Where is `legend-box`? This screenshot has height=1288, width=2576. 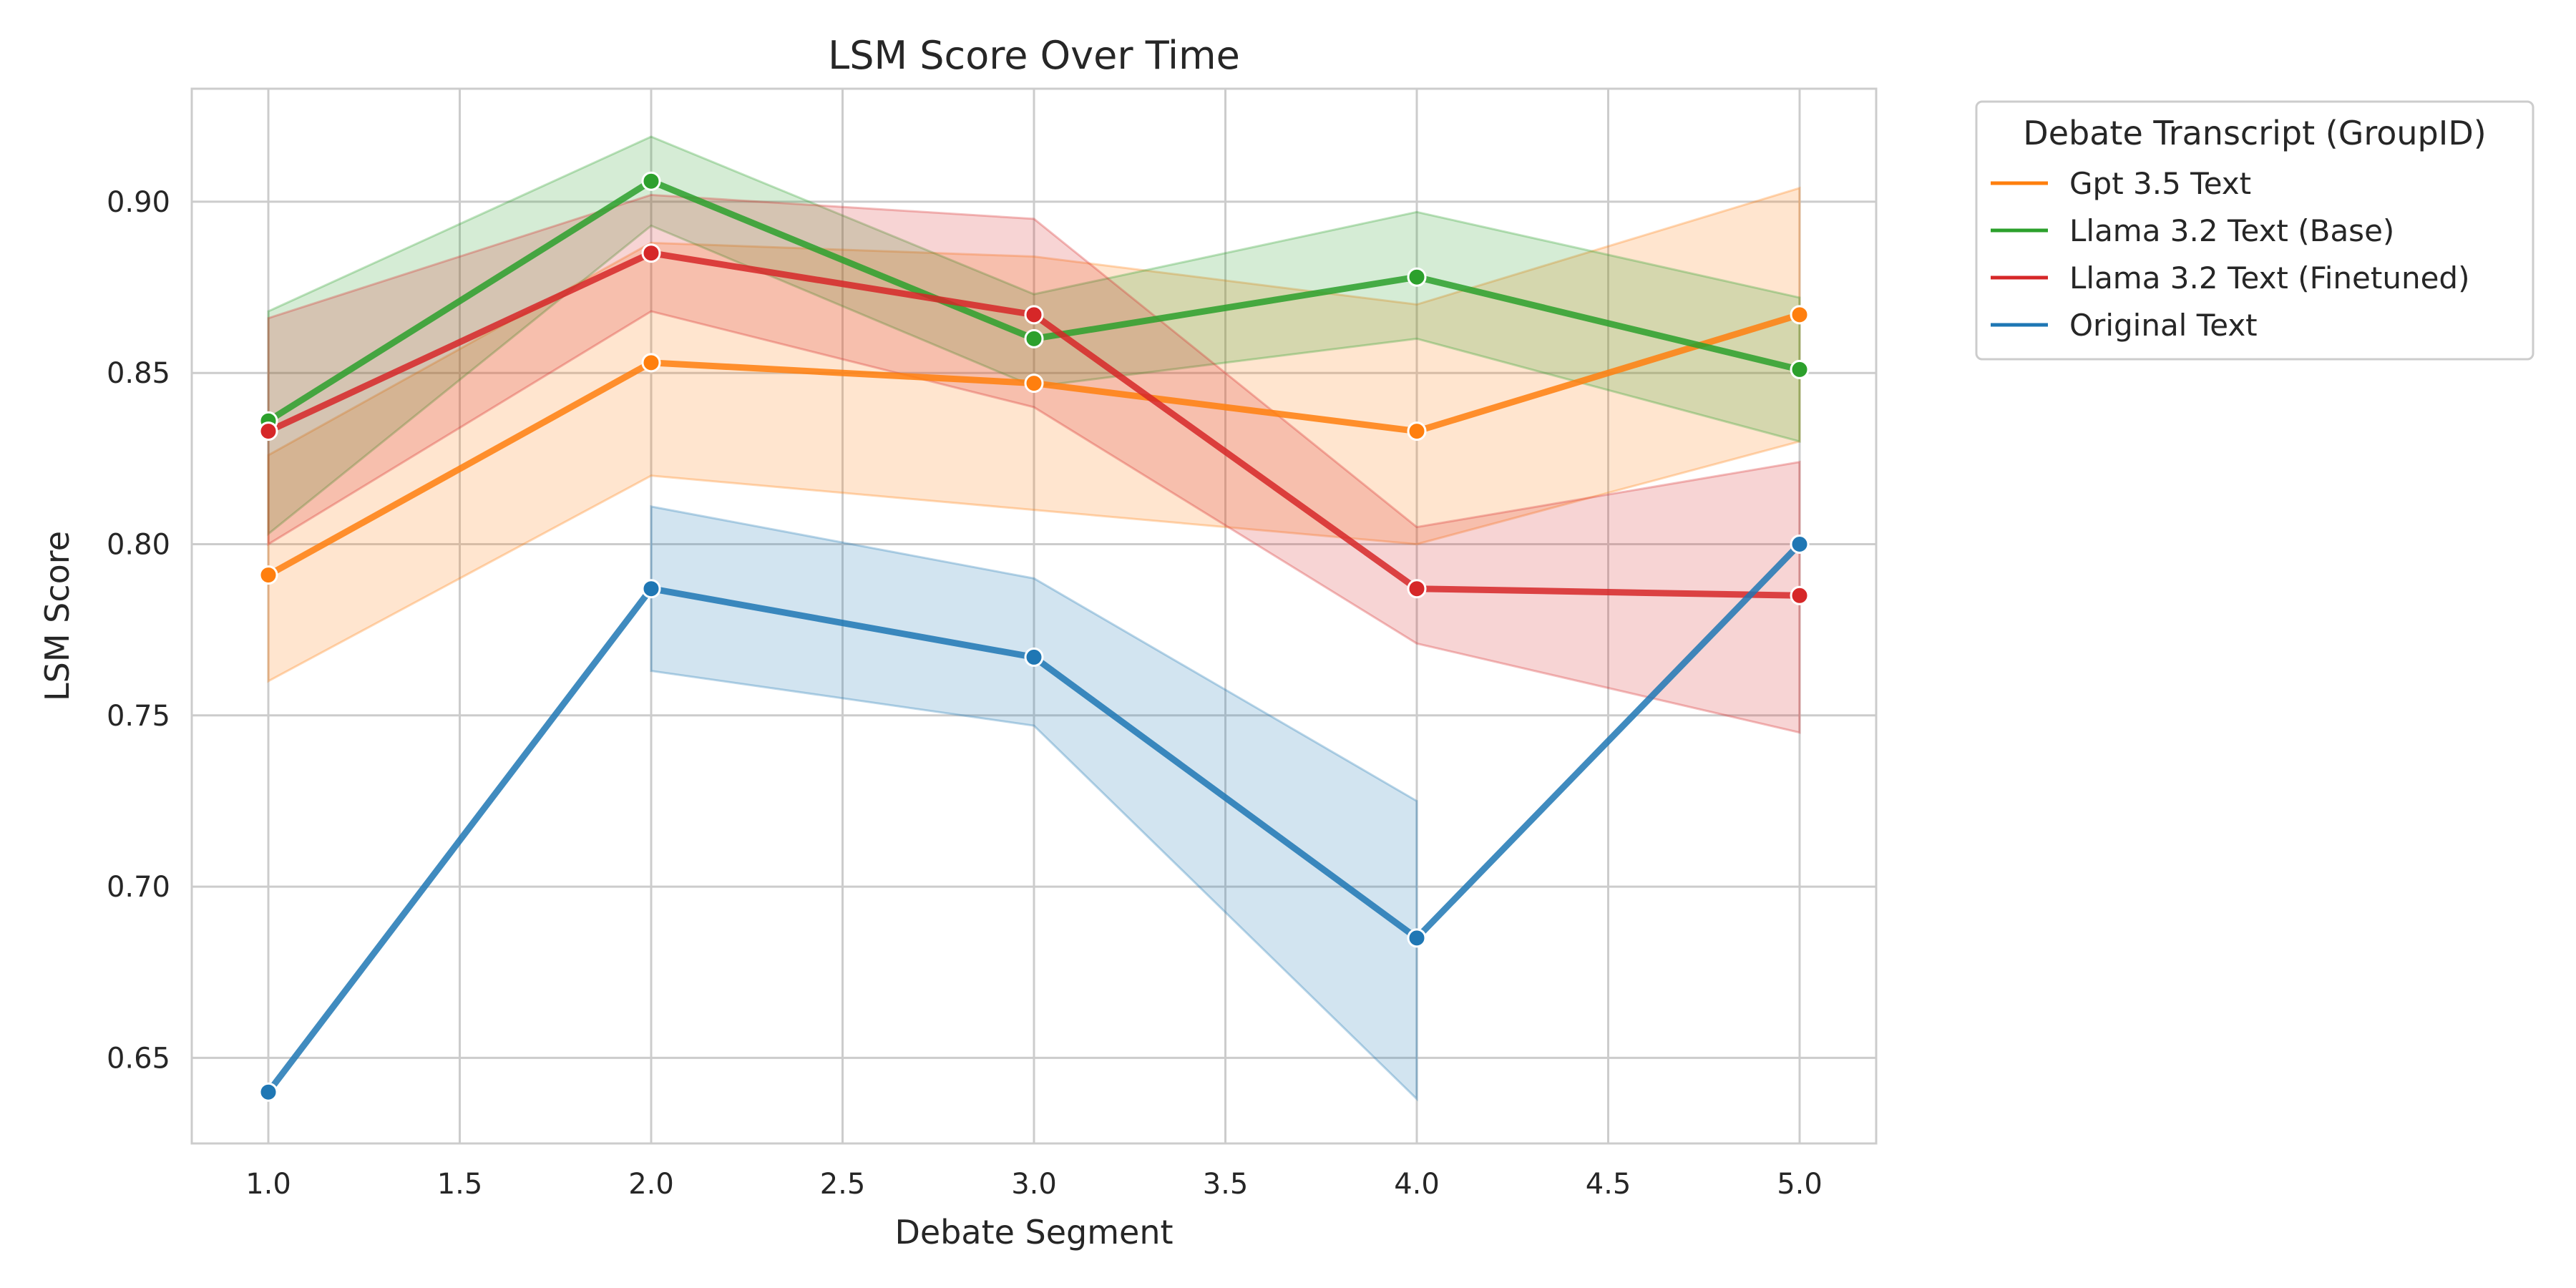 legend-box is located at coordinates (2254, 230).